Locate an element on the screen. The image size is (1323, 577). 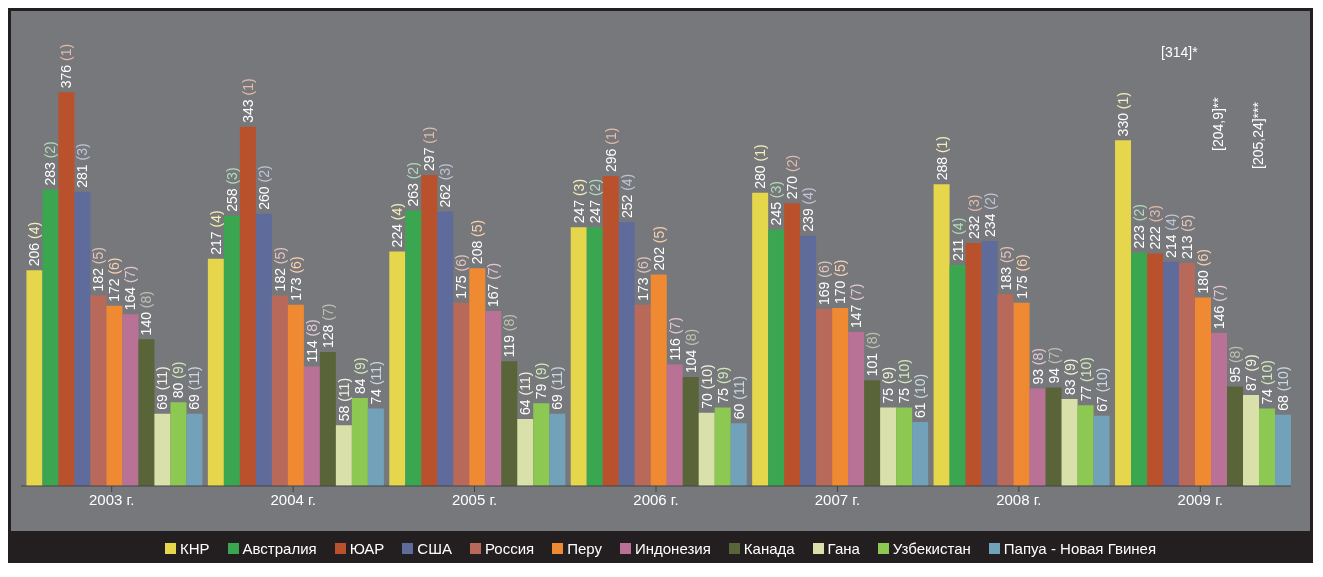
data-label: 60 (11) is located at coordinates (738, 397).